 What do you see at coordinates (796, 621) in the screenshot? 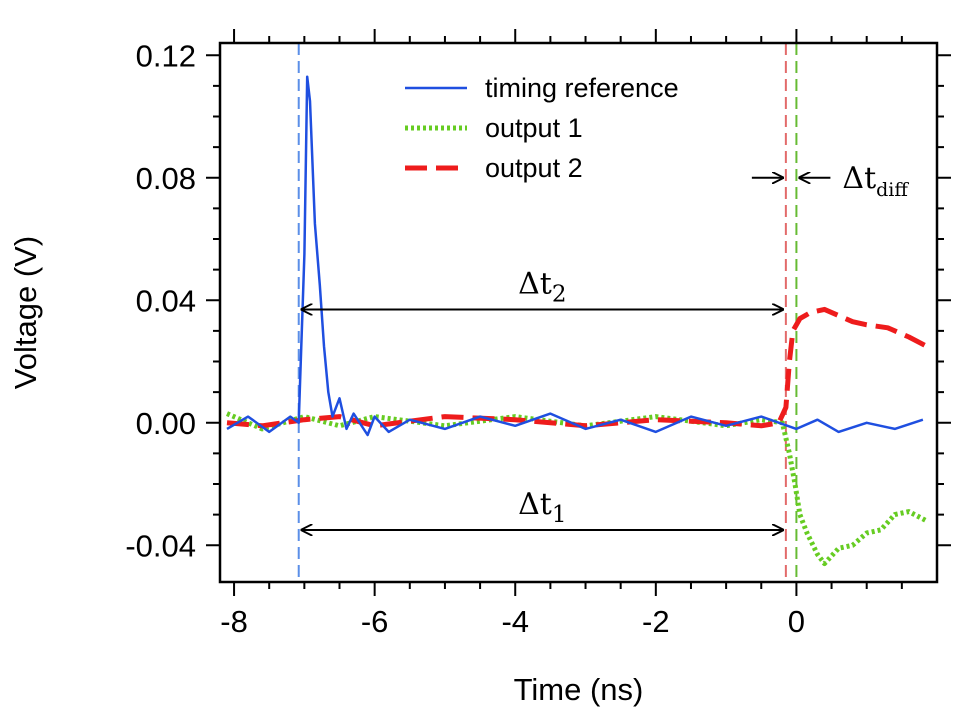
I see `x-tick-label: 0` at bounding box center [796, 621].